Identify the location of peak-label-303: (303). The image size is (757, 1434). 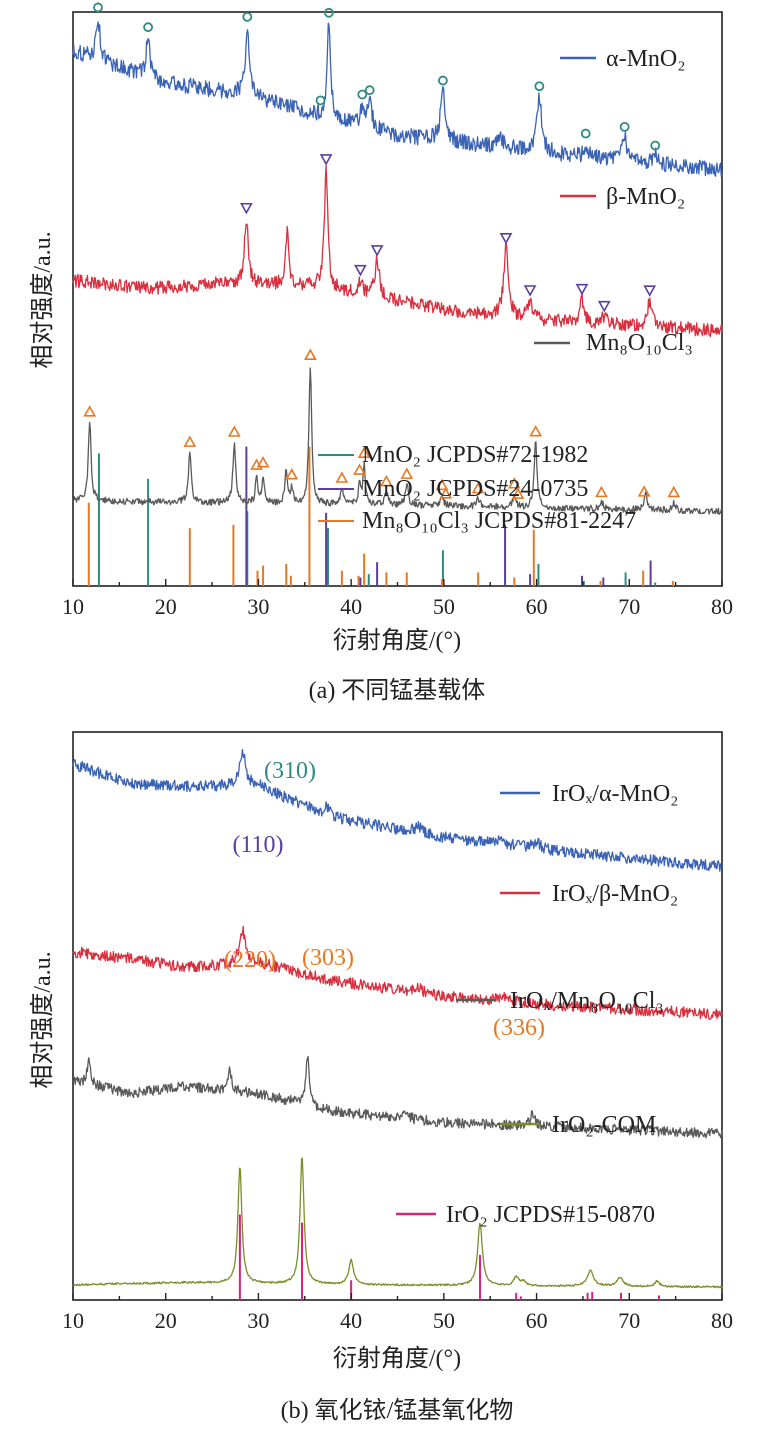
(328, 958).